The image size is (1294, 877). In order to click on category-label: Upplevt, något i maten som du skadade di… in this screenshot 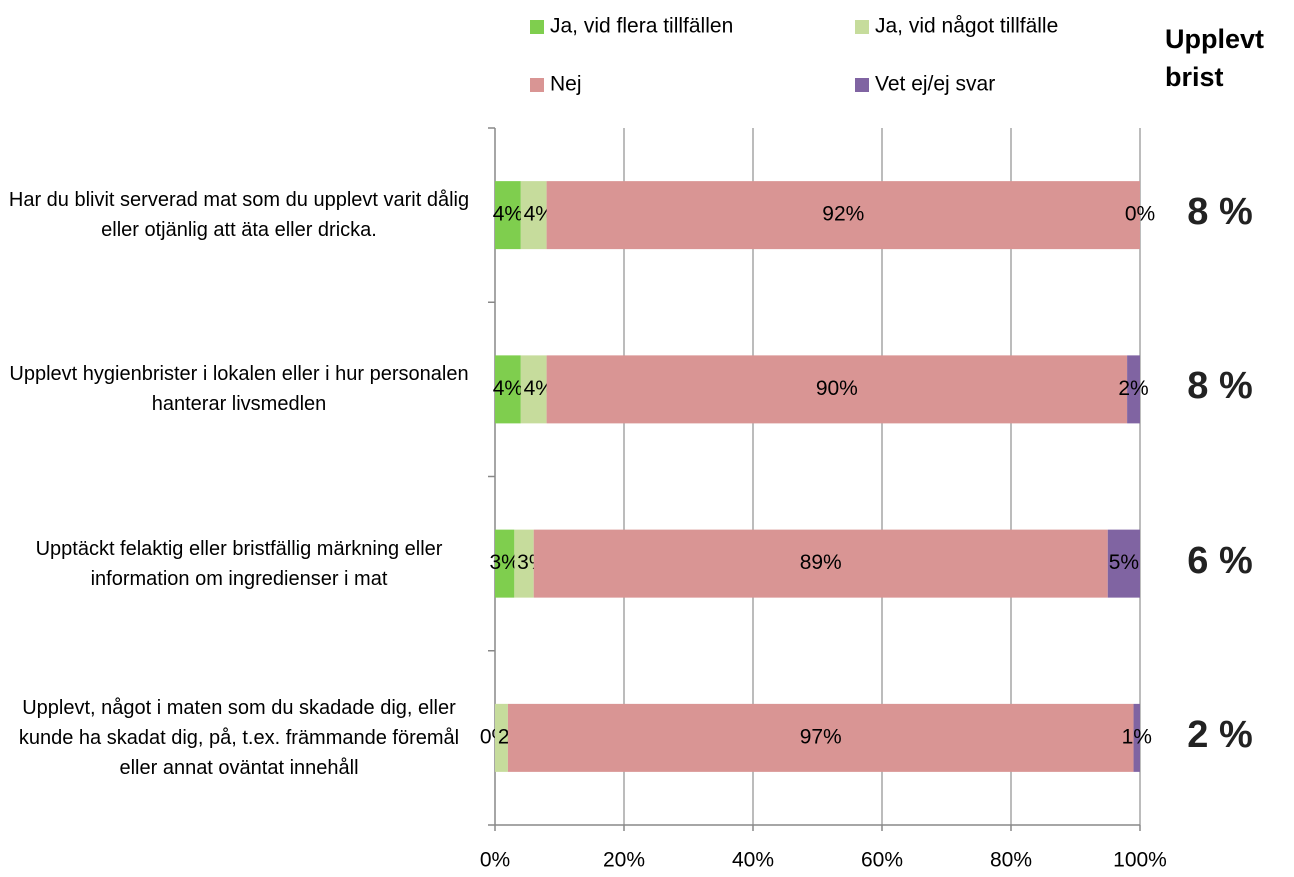, I will do `click(239, 737)`.